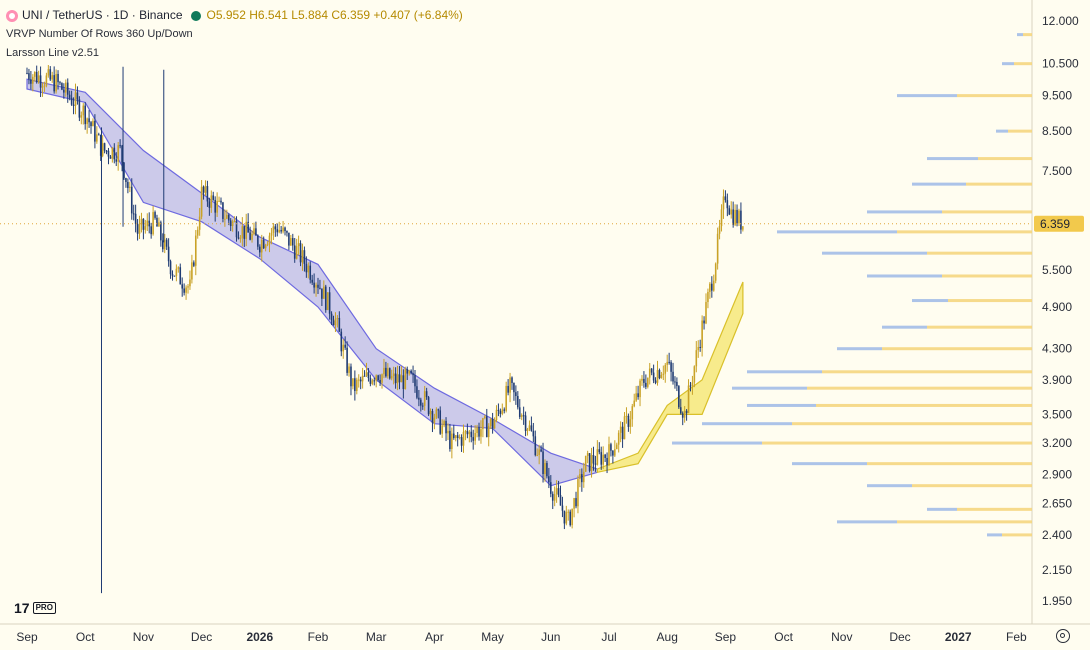 This screenshot has height=650, width=1090. Describe the element at coordinates (318, 637) in the screenshot. I see `x-tick-label: Feb` at that location.